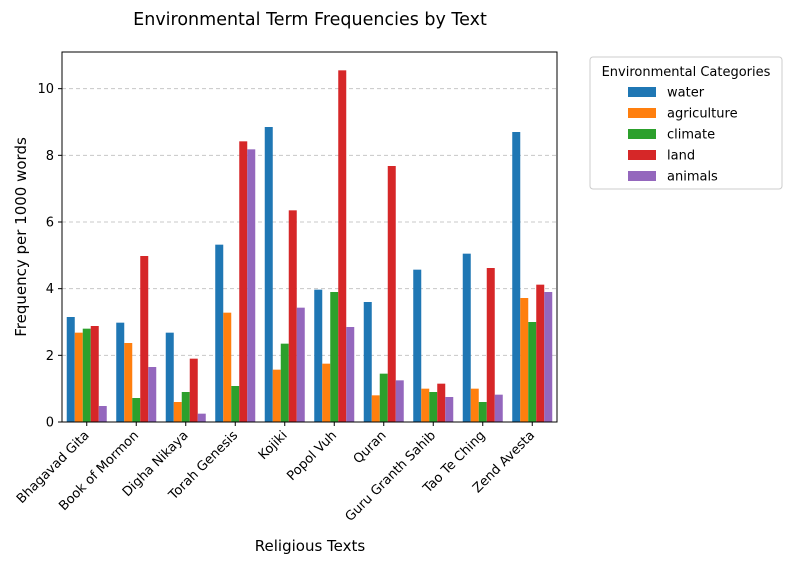 The height and width of the screenshot is (564, 791). I want to click on y-tick-label: 6, so click(50, 223).